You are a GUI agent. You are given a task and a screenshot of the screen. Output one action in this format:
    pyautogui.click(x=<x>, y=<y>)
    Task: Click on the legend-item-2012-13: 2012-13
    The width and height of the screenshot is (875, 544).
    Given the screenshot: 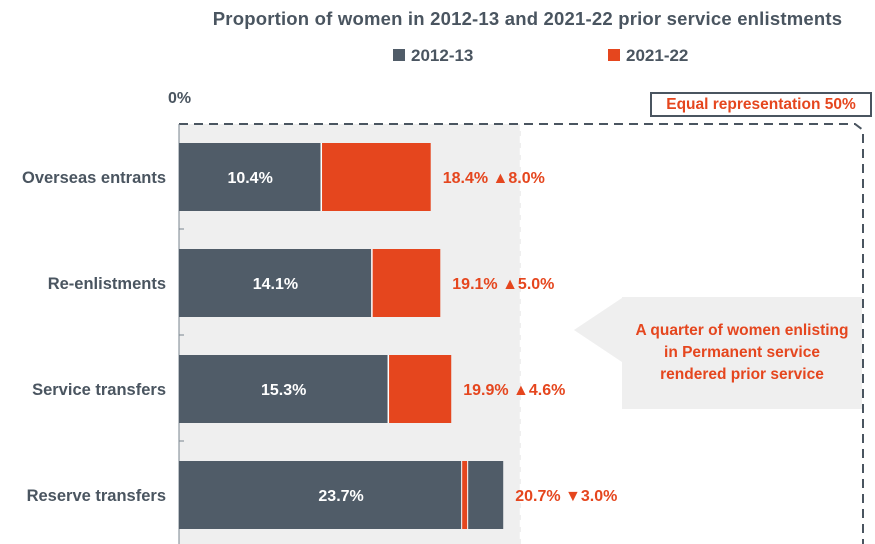 What is the action you would take?
    pyautogui.click(x=433, y=56)
    